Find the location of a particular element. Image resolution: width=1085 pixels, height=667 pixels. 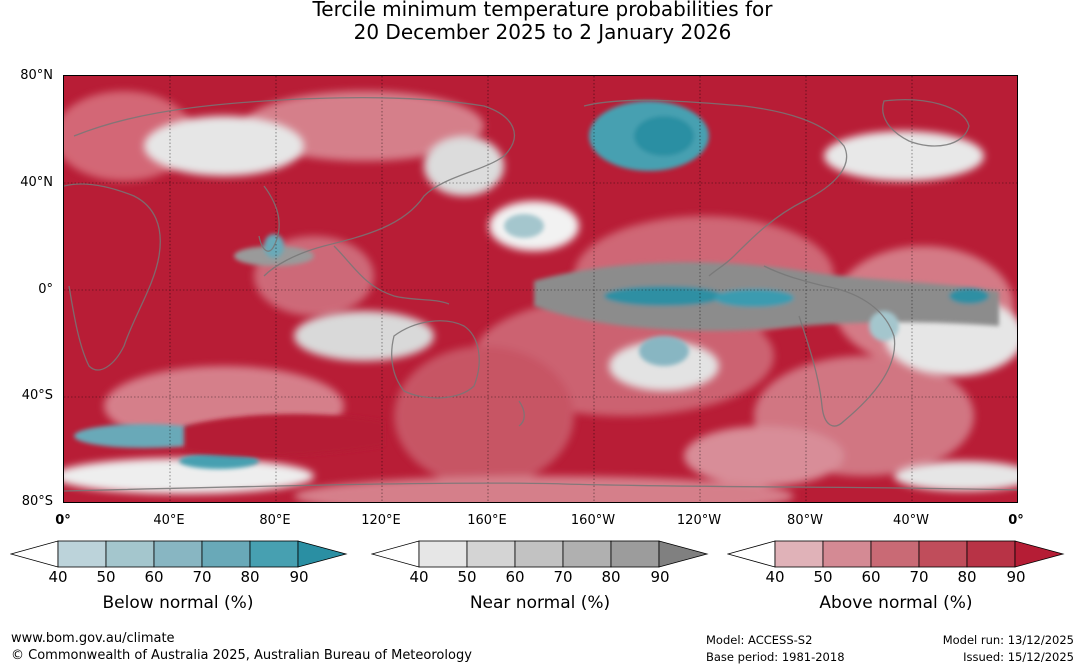

lon-label-80e: 80°E is located at coordinates (275, 520).